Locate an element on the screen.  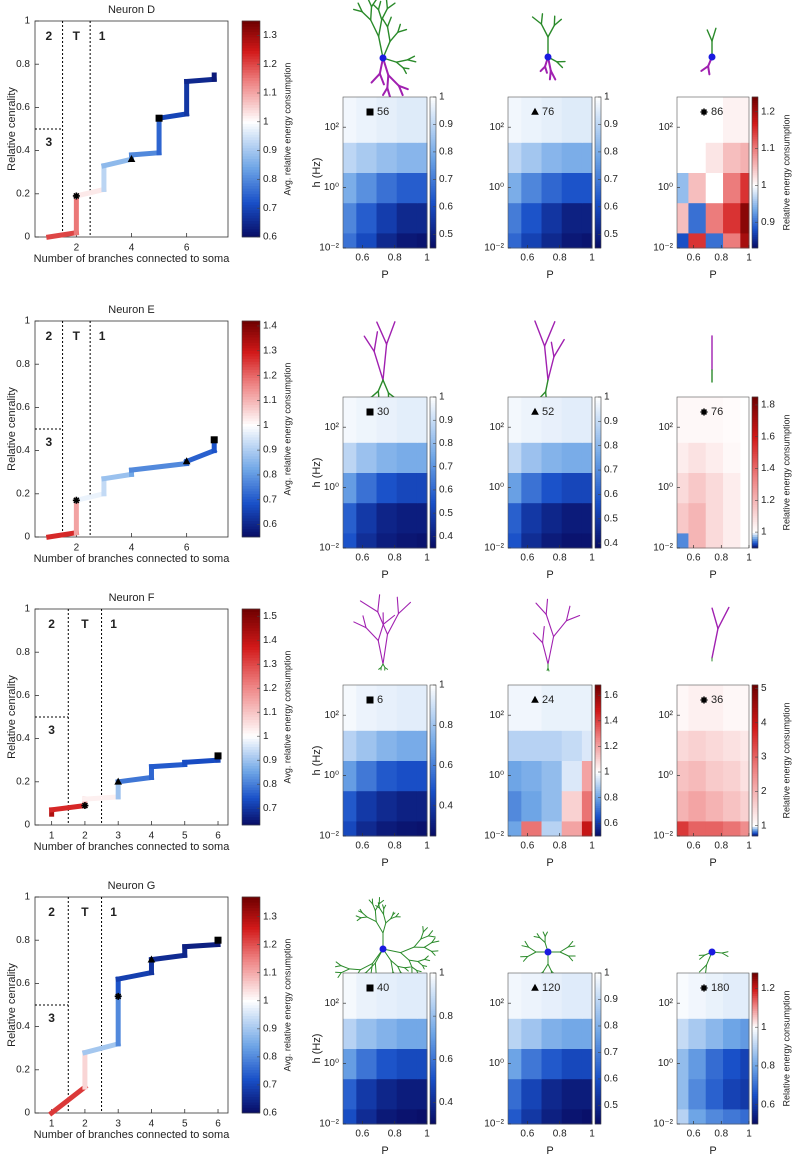
y-tick-label: 0 is located at coordinates (27, 237).